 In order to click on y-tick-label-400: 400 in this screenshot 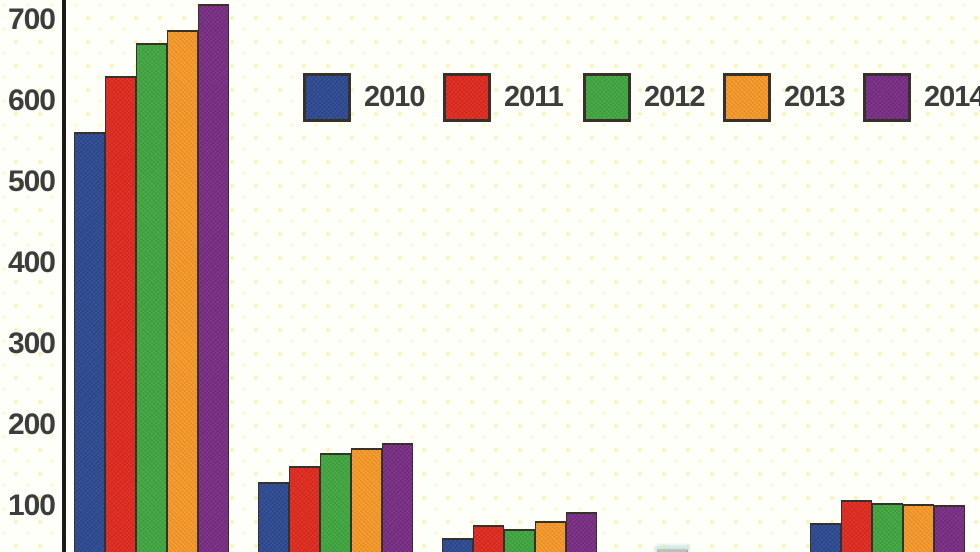, I will do `click(31, 262)`.